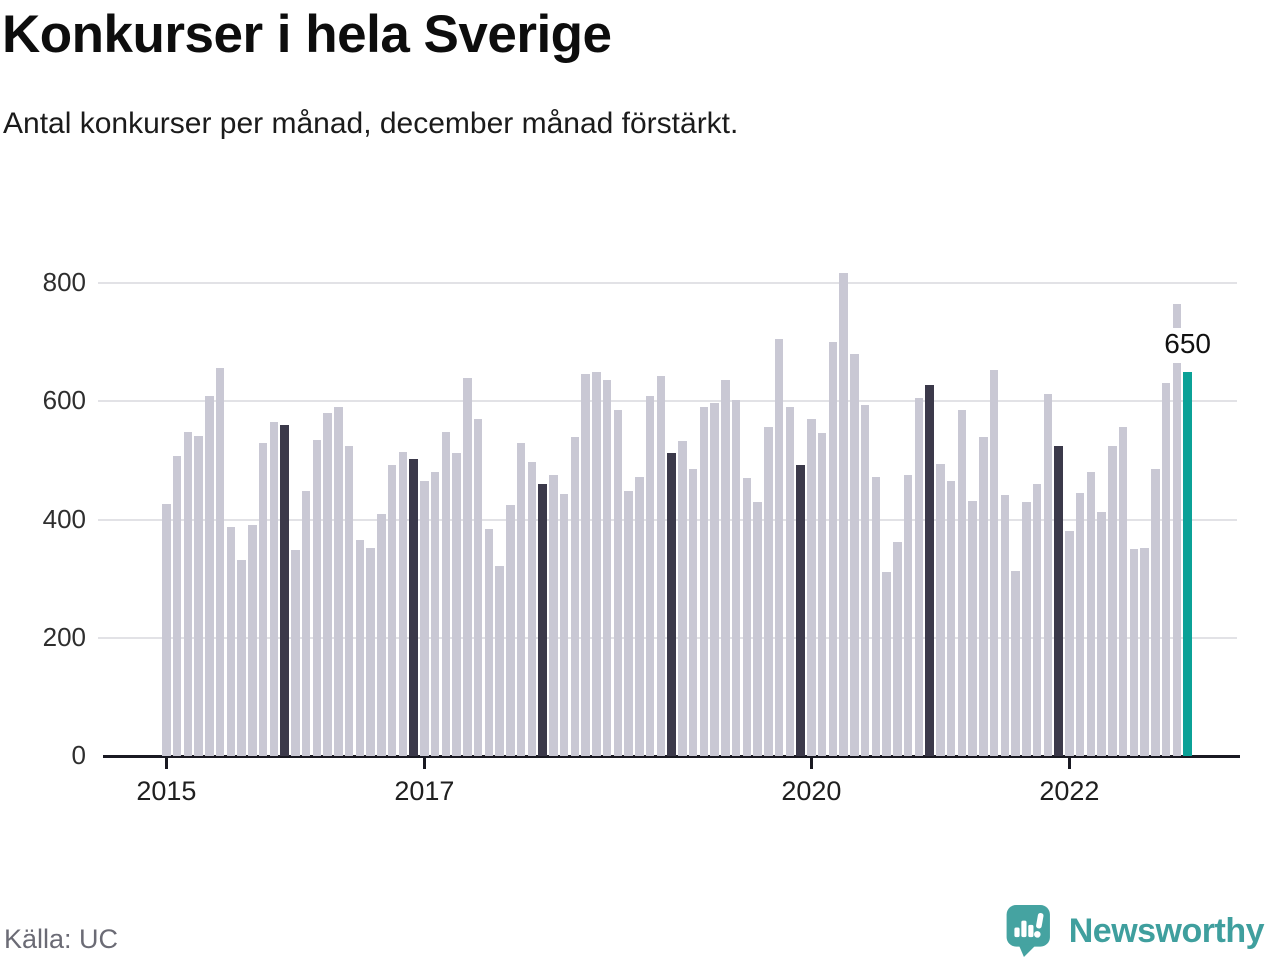  What do you see at coordinates (166, 763) in the screenshot?
I see `x-axis-tick-2015` at bounding box center [166, 763].